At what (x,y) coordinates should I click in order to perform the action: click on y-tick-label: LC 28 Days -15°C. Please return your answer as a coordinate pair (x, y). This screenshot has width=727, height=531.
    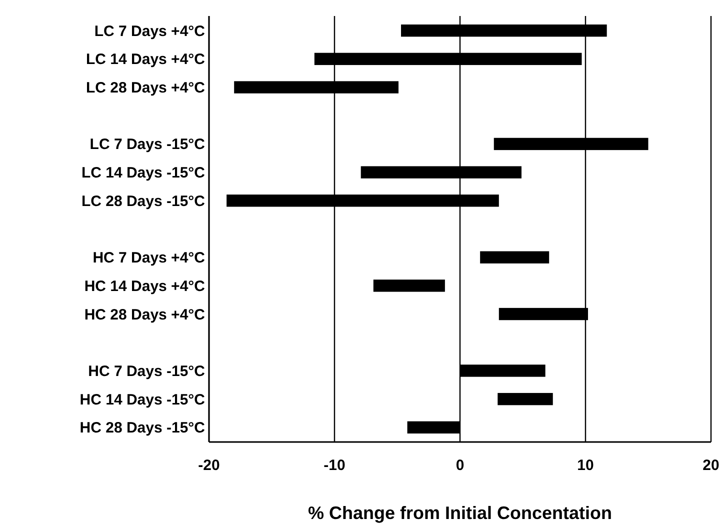
    Looking at the image, I should click on (143, 201).